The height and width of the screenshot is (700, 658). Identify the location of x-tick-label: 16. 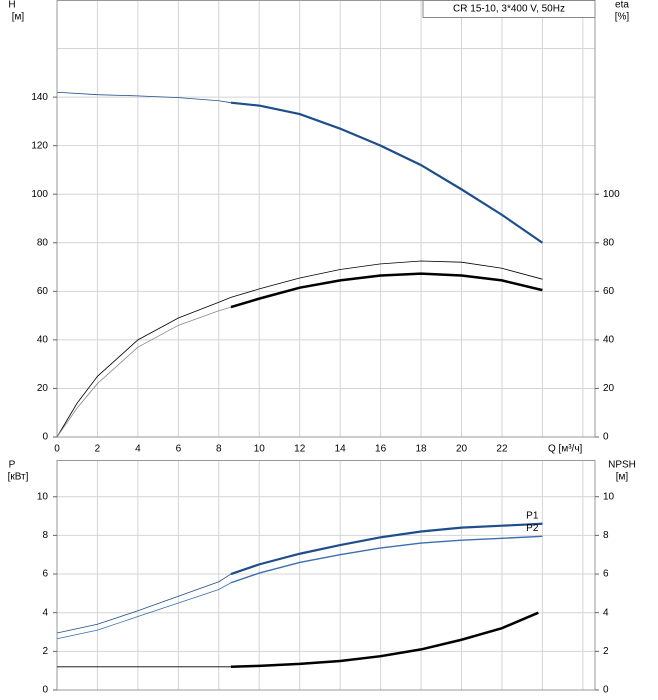
(381, 449).